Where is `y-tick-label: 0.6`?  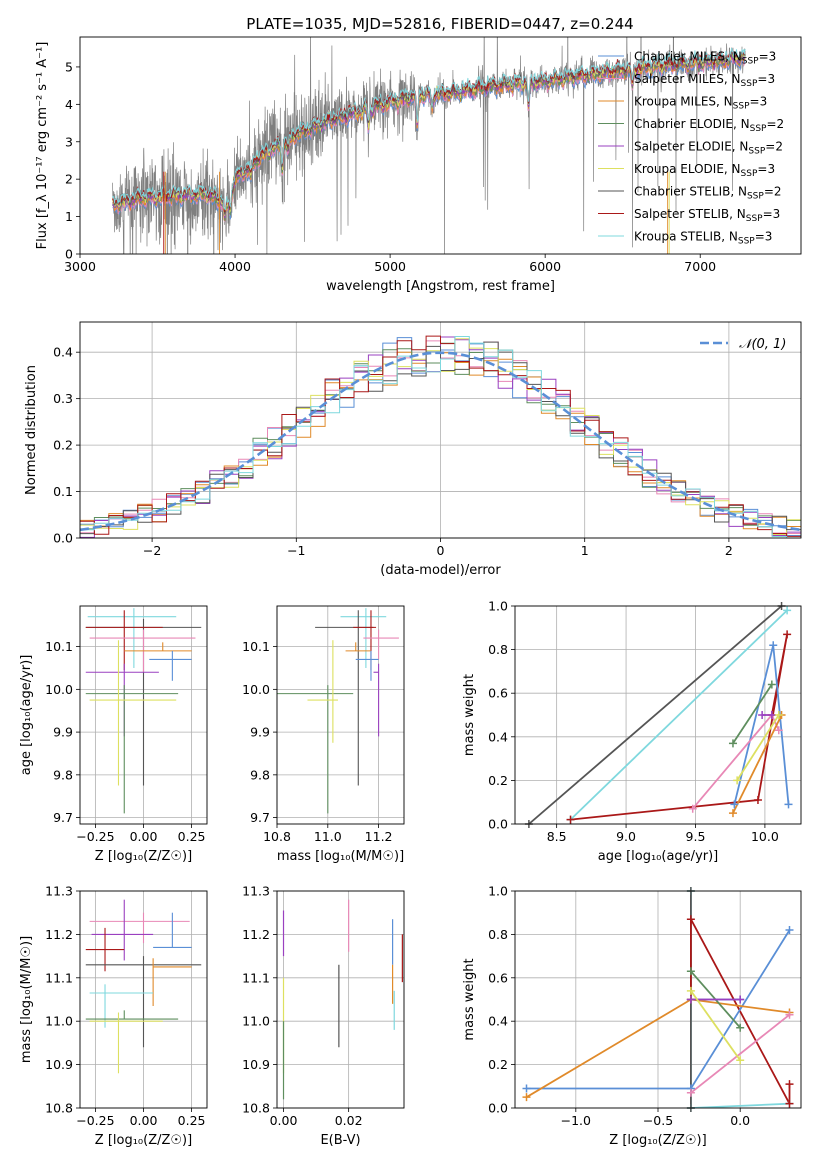
y-tick-label: 0.6 is located at coordinates (498, 693).